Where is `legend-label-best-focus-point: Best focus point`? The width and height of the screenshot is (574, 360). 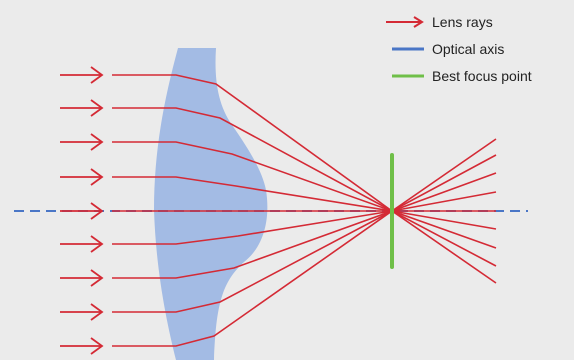
legend-label-best-focus-point: Best focus point is located at coordinates (482, 75).